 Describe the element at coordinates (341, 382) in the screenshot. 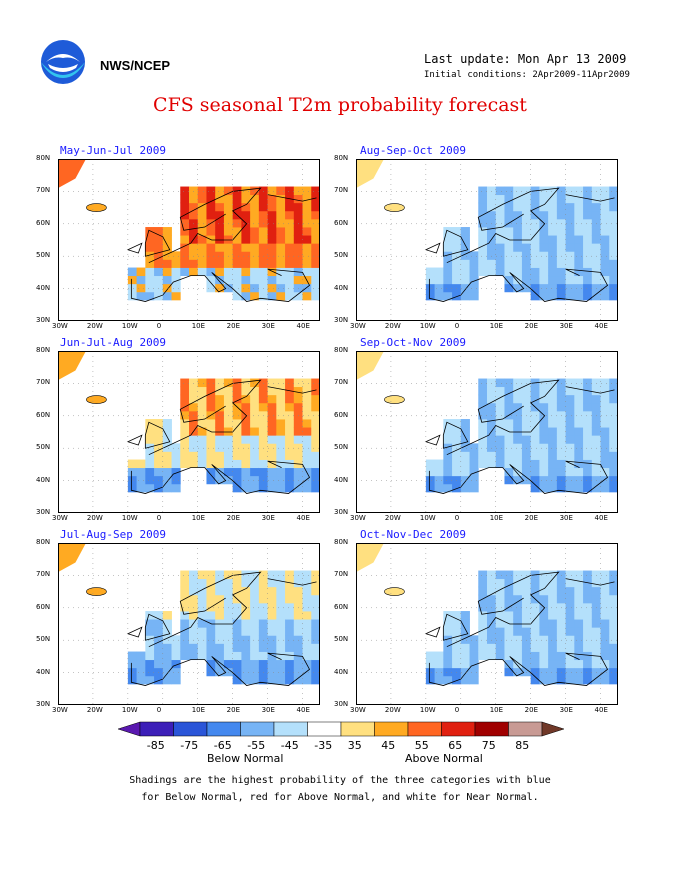

I see `lat-tick-label: 70N` at that location.